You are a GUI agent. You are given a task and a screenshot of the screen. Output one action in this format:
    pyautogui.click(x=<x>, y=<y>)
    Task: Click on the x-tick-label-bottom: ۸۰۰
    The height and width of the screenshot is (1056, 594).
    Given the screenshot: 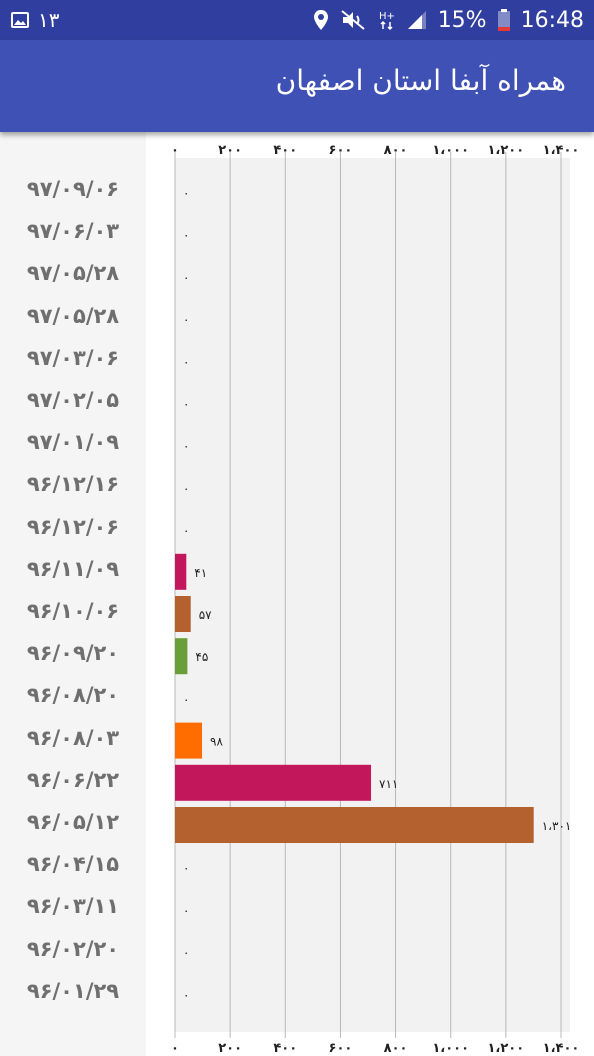 What is the action you would take?
    pyautogui.click(x=396, y=1048)
    